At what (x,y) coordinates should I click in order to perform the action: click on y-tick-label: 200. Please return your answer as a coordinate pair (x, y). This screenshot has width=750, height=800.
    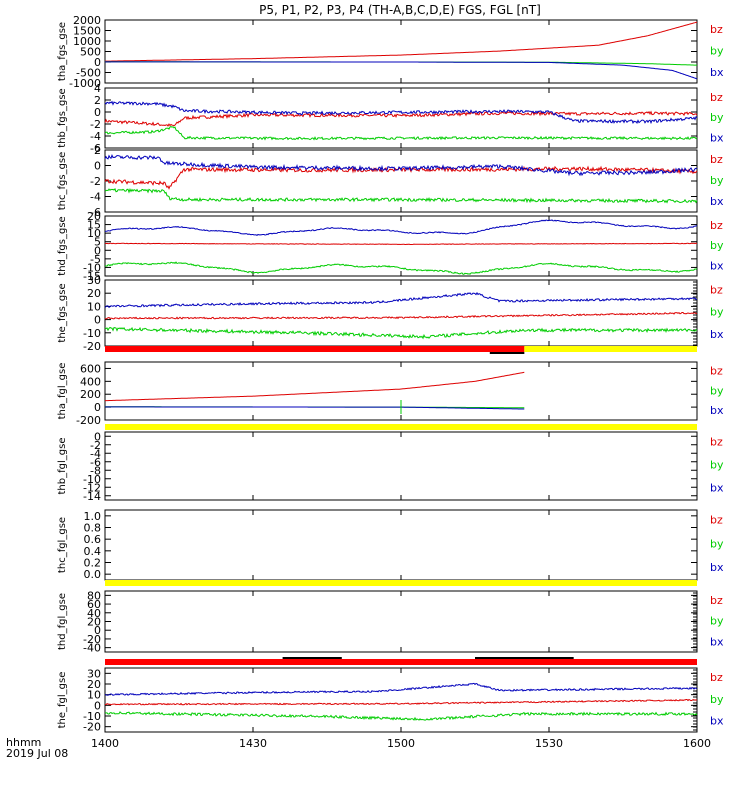
    Looking at the image, I should click on (90, 394).